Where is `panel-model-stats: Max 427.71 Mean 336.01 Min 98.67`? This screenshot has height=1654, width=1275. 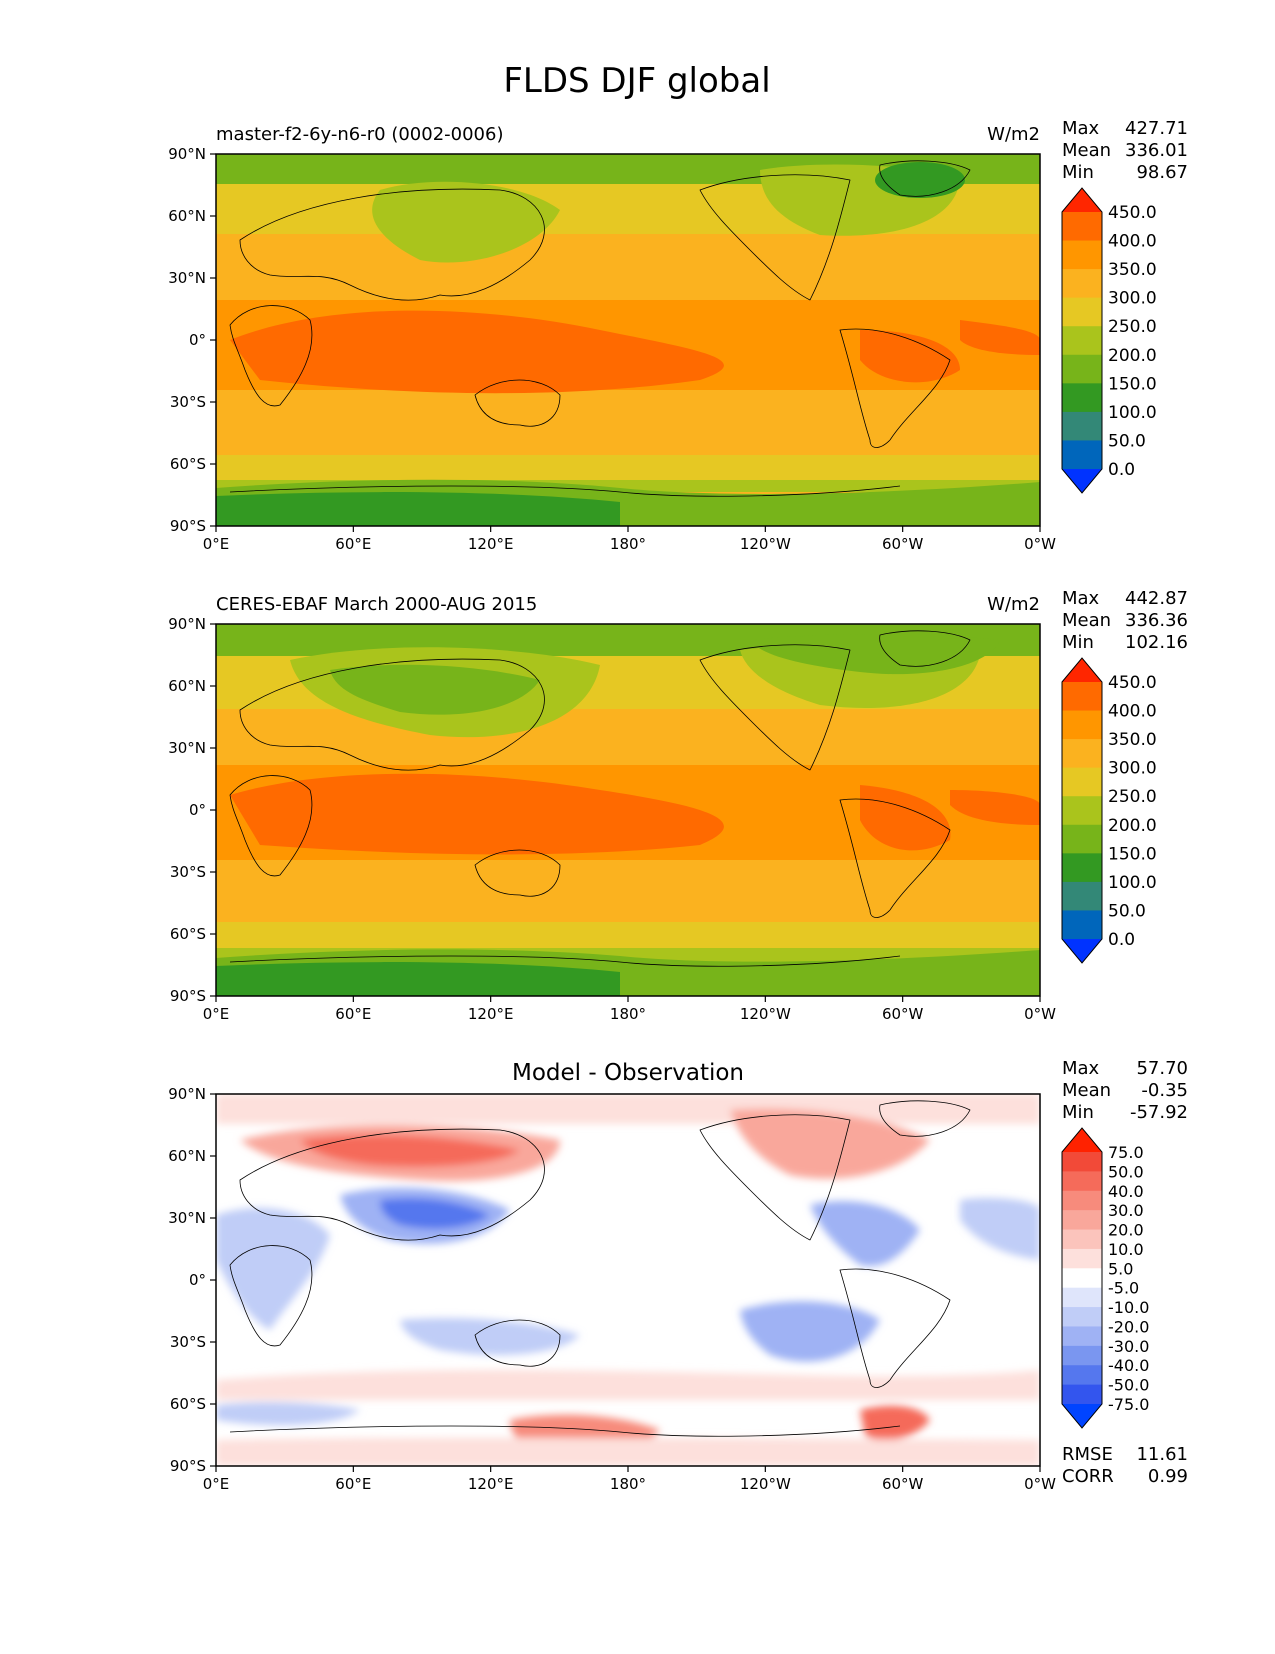 panel-model-stats: Max 427.71 Mean 336.01 Min 98.67 is located at coordinates (1125, 150).